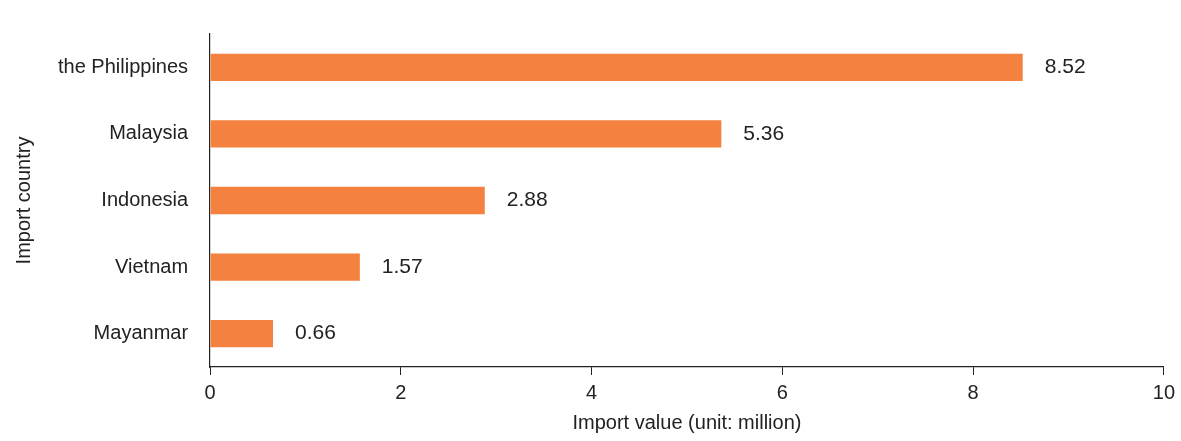  I want to click on x-tick-label: 10, so click(1163, 391).